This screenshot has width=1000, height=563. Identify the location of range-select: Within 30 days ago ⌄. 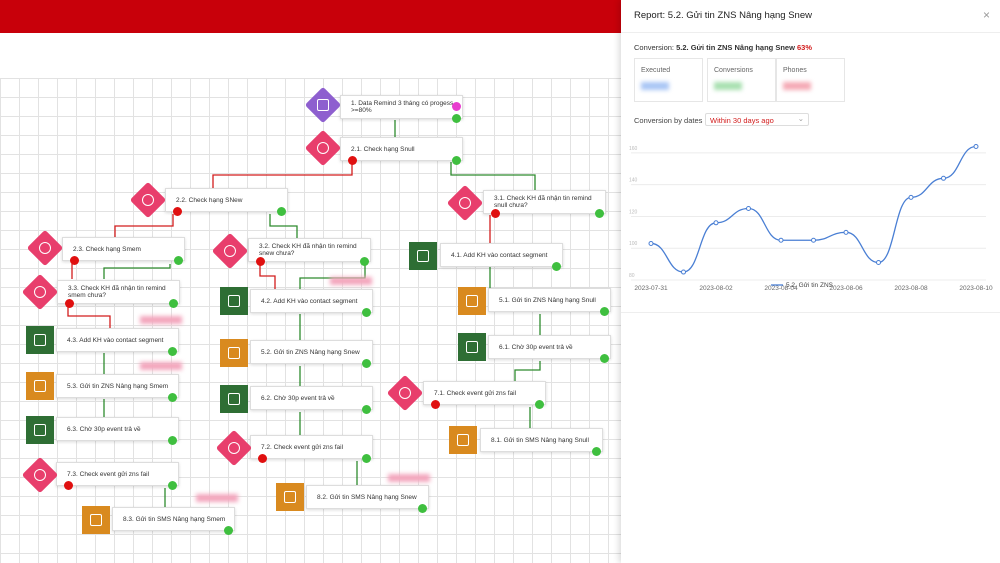
(757, 119).